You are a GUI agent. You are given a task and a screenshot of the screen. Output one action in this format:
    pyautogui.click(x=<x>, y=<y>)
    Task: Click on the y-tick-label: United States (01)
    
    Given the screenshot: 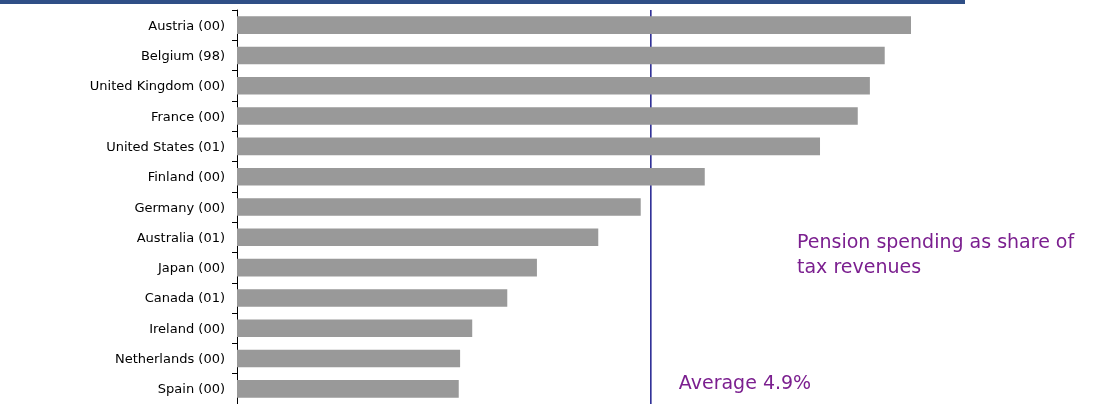 What is the action you would take?
    pyautogui.click(x=165, y=146)
    